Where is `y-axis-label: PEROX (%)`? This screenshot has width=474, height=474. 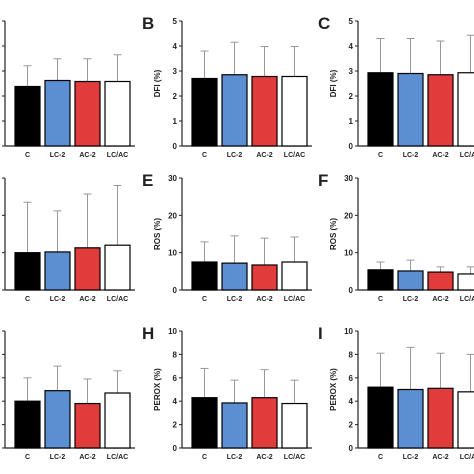
y-axis-label: PEROX (%) is located at coordinates (333, 389).